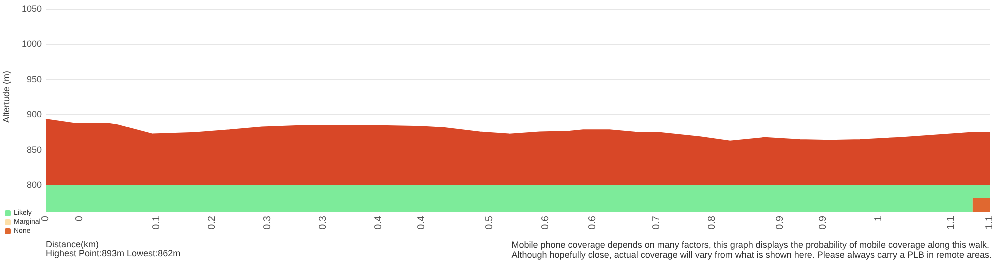 The width and height of the screenshot is (1000, 260). I want to click on y-axis-title: Altertude (m), so click(7, 97).